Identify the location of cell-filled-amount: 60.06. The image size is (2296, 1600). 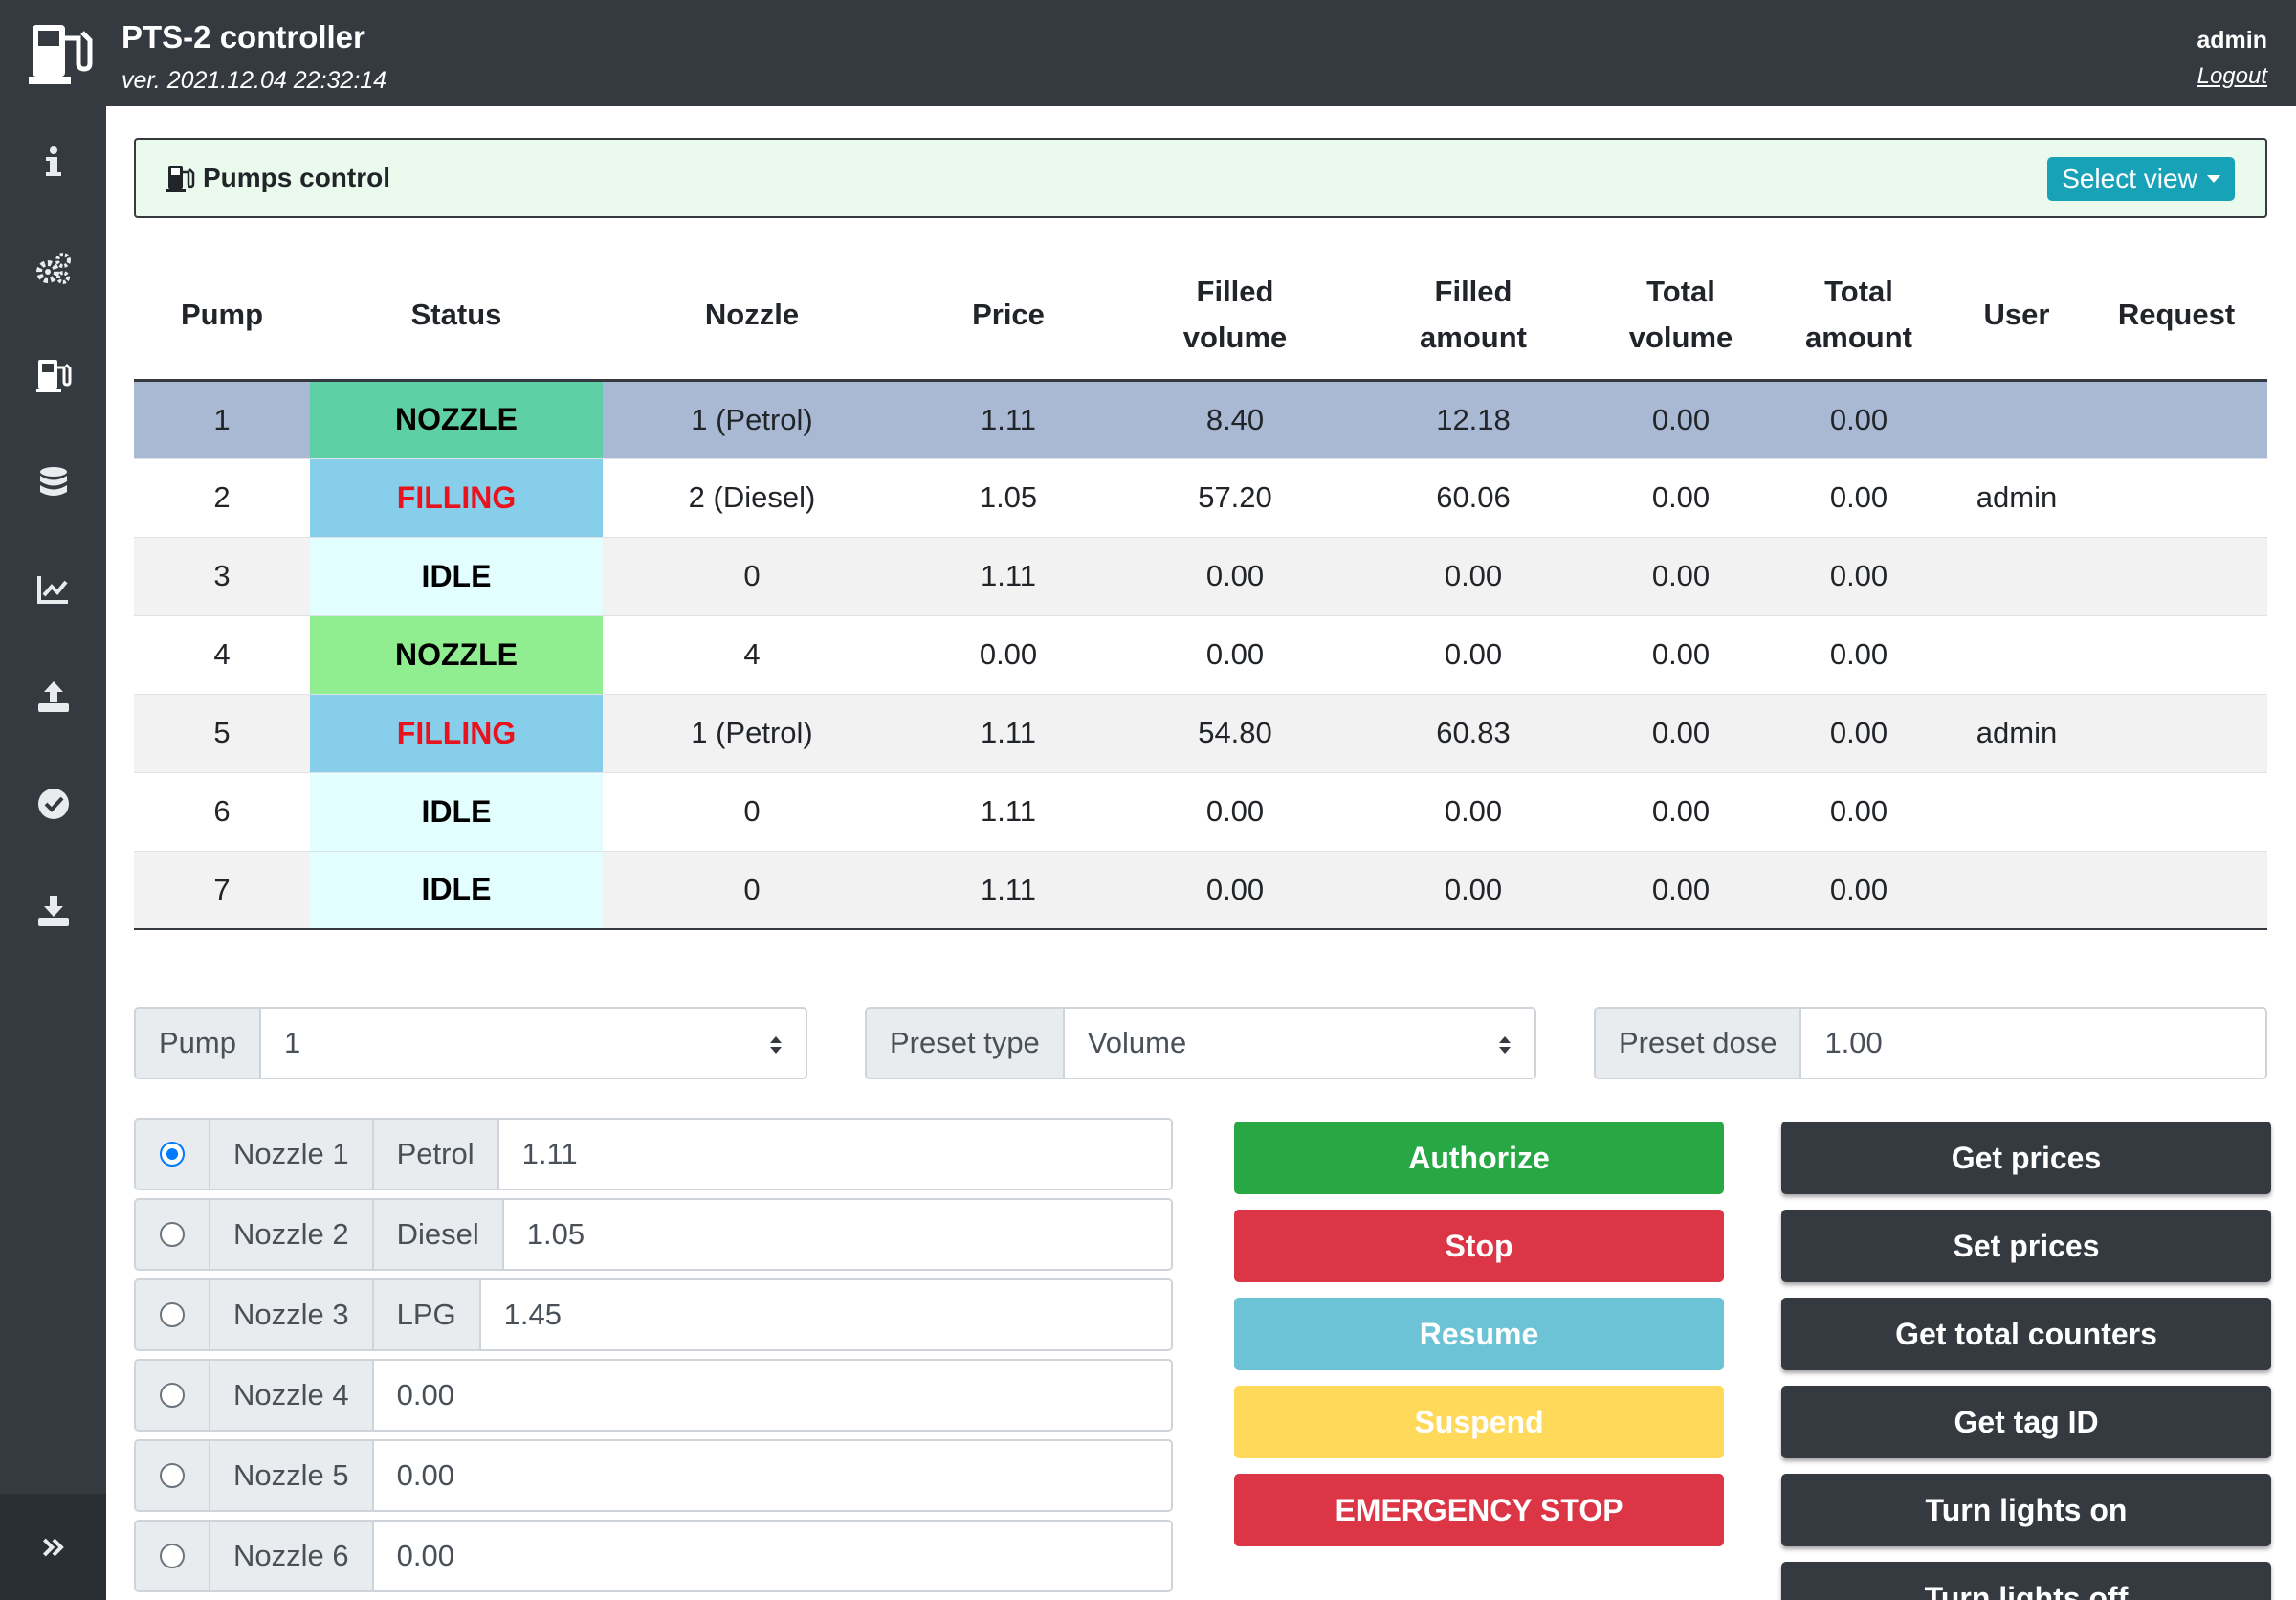
(1473, 498).